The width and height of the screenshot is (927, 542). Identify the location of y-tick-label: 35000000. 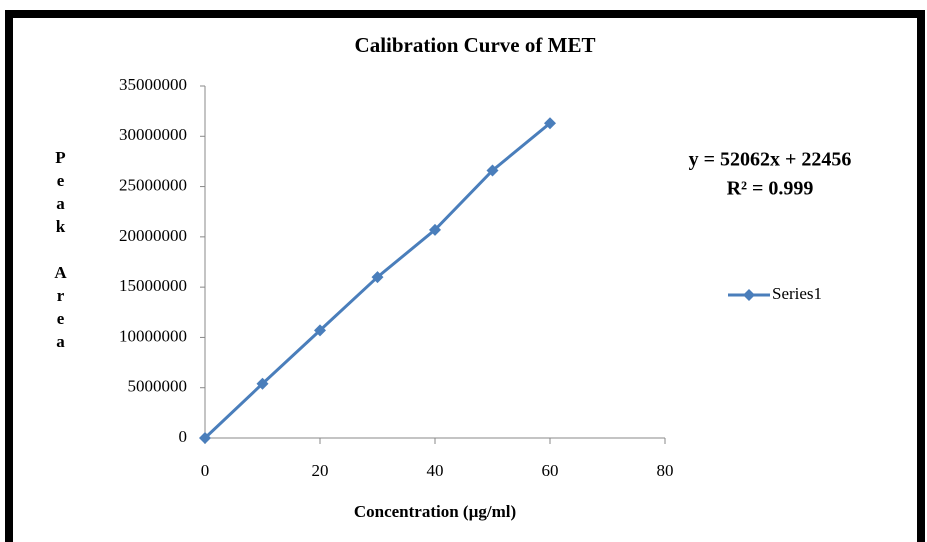
(153, 84).